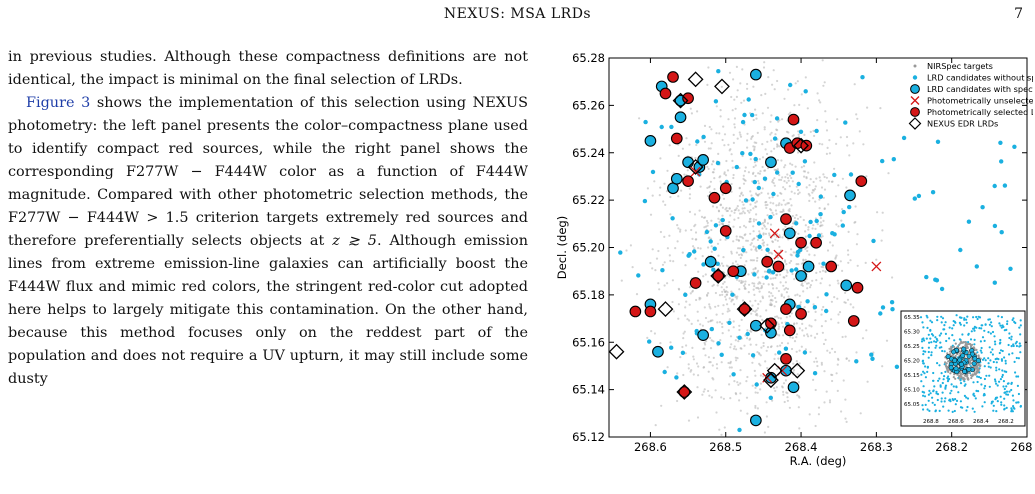  What do you see at coordinates (517, 16) in the screenshot?
I see `running-head: NEXUS: MSA LRDs 7` at bounding box center [517, 16].